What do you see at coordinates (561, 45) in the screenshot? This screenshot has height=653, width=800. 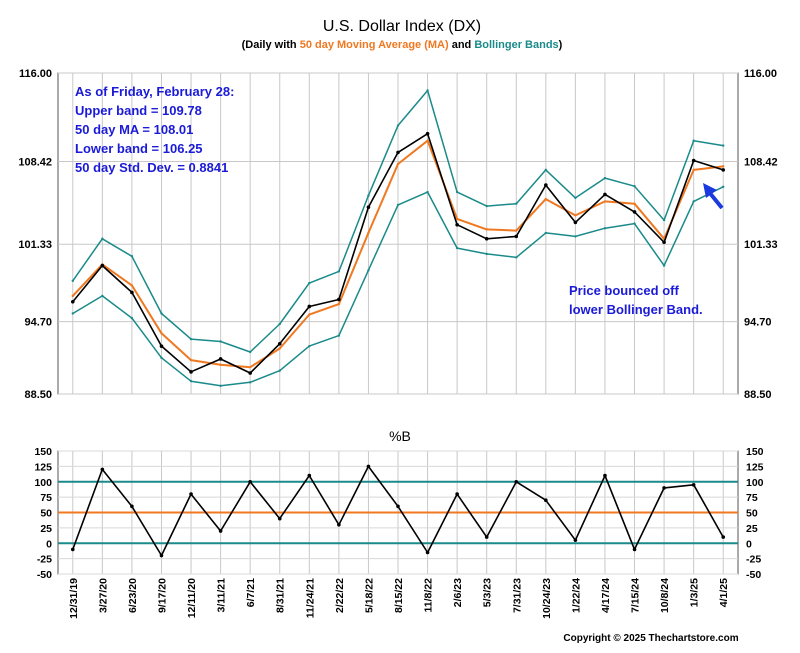 I see `subtitle-part-close: )` at bounding box center [561, 45].